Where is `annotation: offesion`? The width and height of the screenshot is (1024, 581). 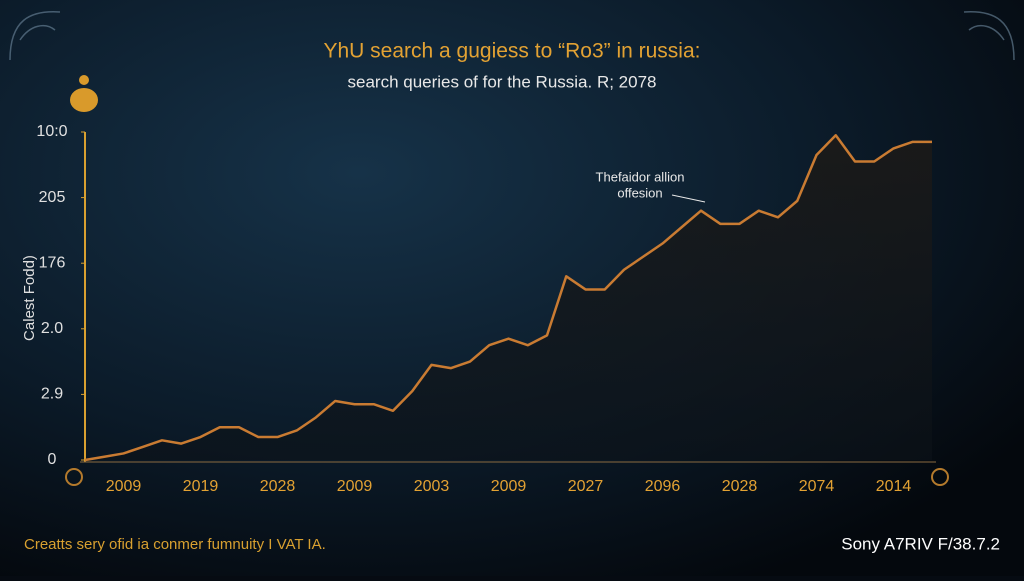 annotation: offesion is located at coordinates (639, 192).